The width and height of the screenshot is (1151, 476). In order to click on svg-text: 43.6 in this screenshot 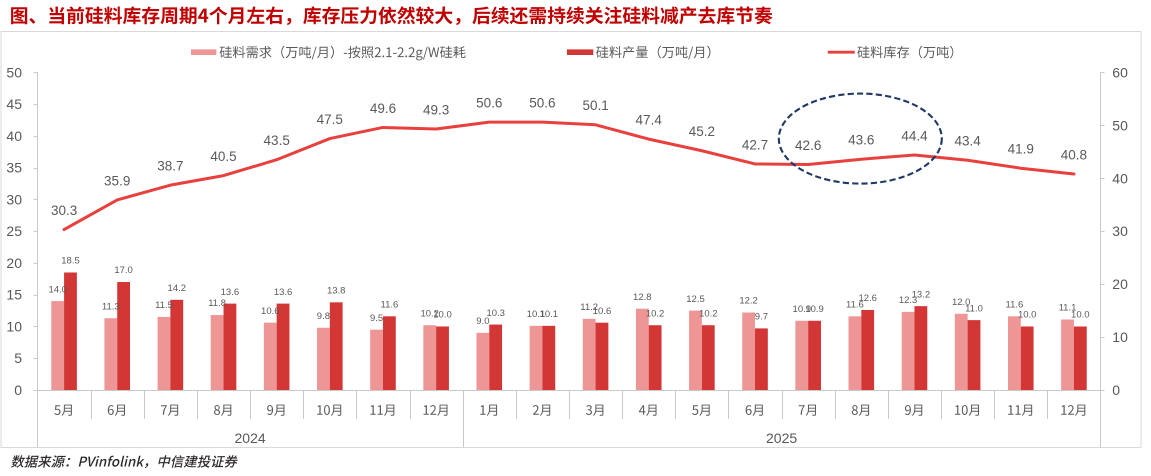, I will do `click(861, 140)`.